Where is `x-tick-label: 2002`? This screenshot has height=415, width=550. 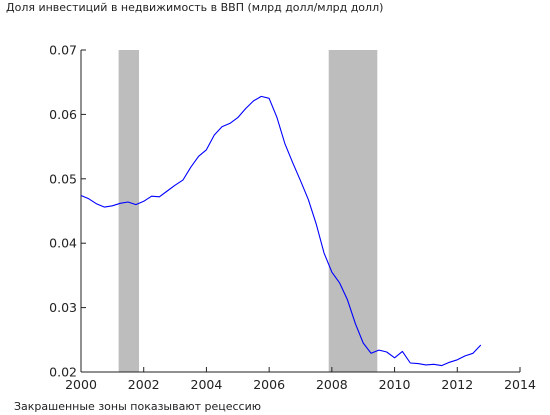 x-tick-label: 2002 is located at coordinates (144, 384).